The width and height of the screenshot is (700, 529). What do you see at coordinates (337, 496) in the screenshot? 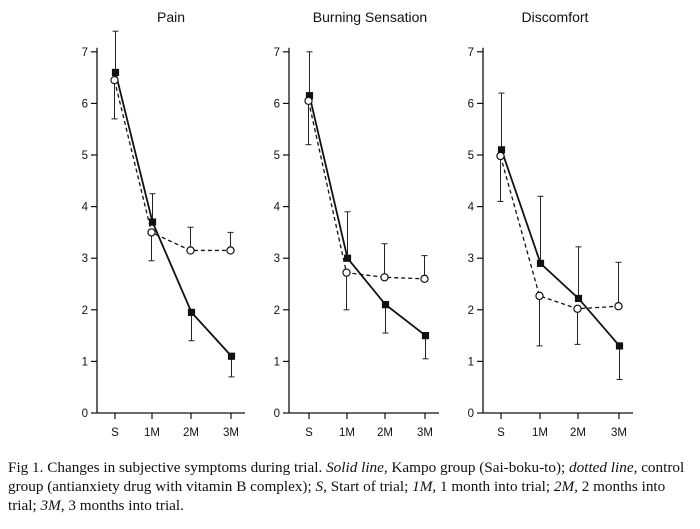
I see `caption-2m-desc: 2 months into trial;` at bounding box center [337, 496].